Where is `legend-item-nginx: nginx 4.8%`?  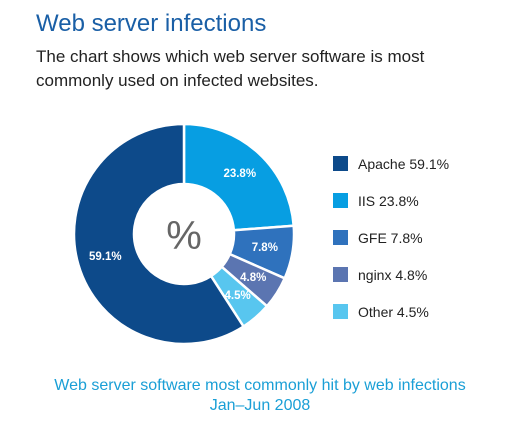 legend-item-nginx: nginx 4.8% is located at coordinates (391, 274).